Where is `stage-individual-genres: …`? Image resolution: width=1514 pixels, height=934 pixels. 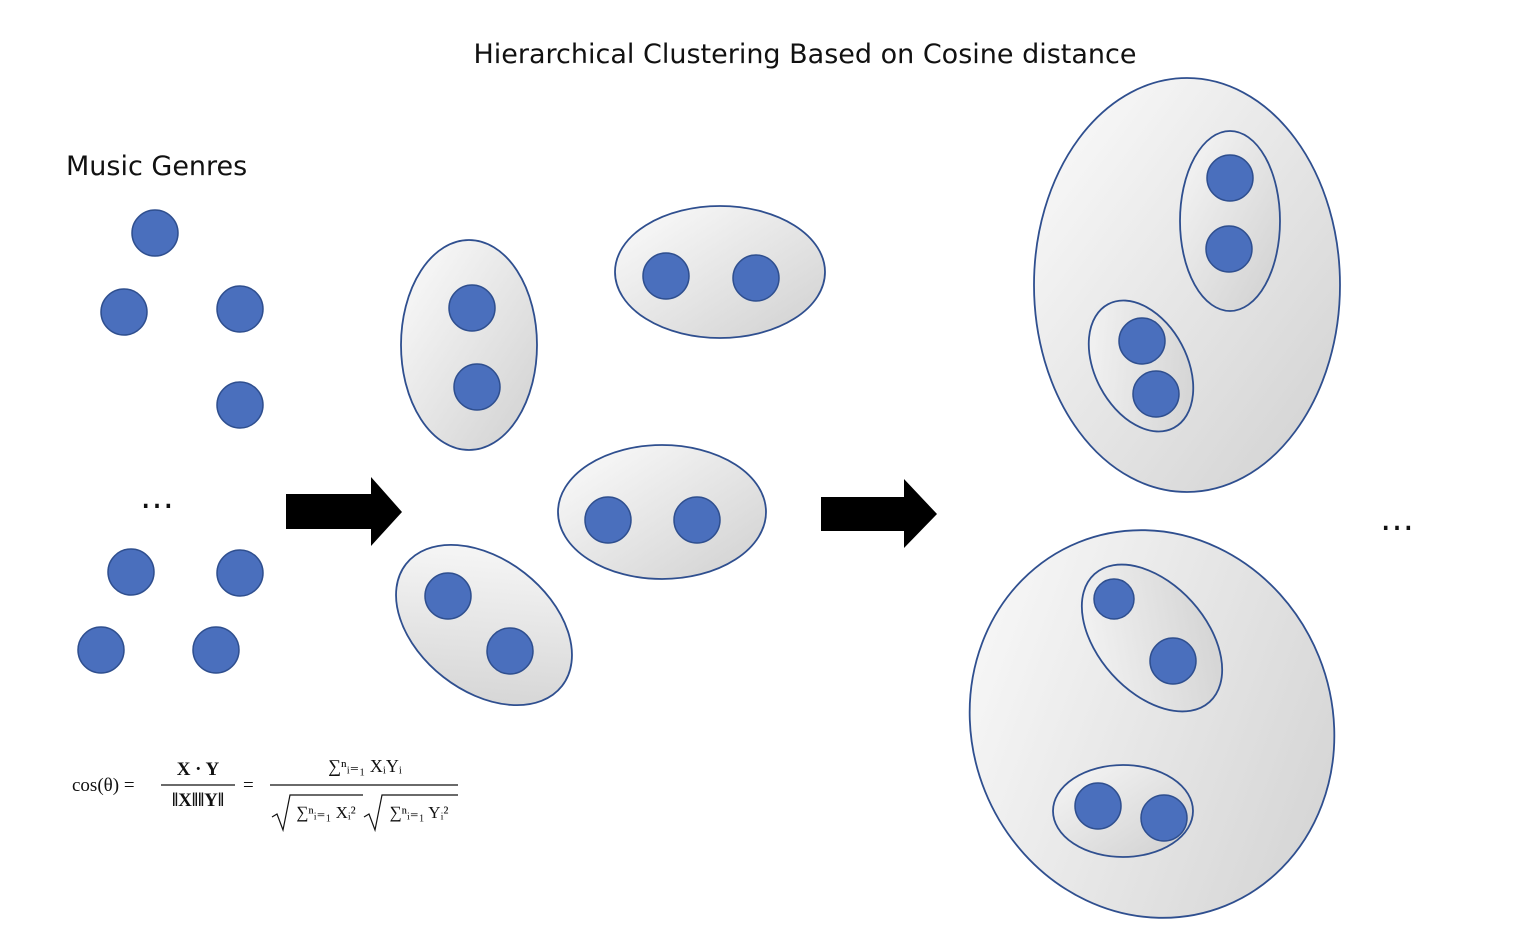
stage-individual-genres: … is located at coordinates (170, 441).